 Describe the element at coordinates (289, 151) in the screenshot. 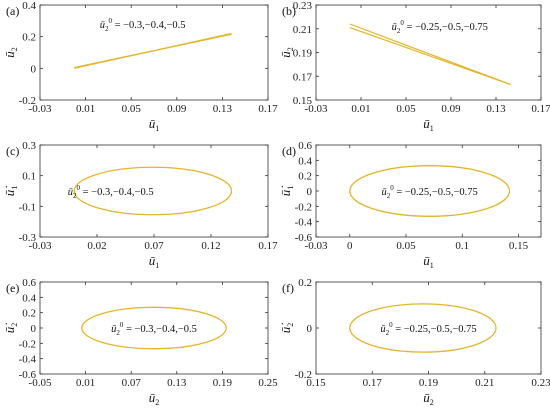

I see `panel-label: (d)` at that location.